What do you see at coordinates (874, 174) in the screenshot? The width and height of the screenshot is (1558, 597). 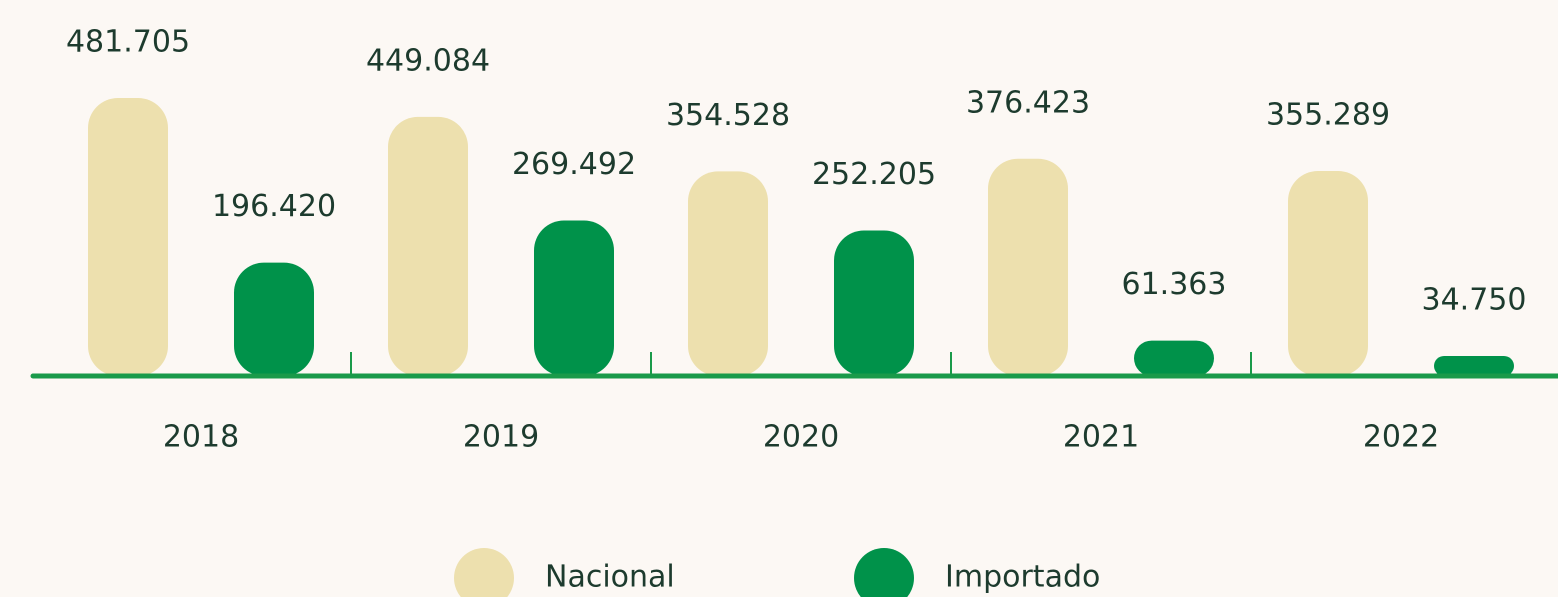 I see `value-label: 252.205` at bounding box center [874, 174].